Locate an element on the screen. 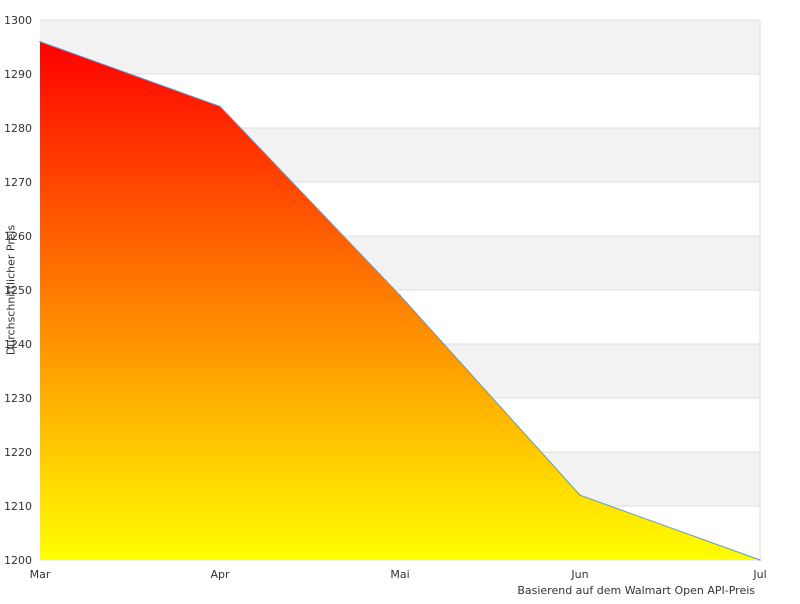 The image size is (800, 604). x-tick-label: Jul is located at coordinates (759, 574).